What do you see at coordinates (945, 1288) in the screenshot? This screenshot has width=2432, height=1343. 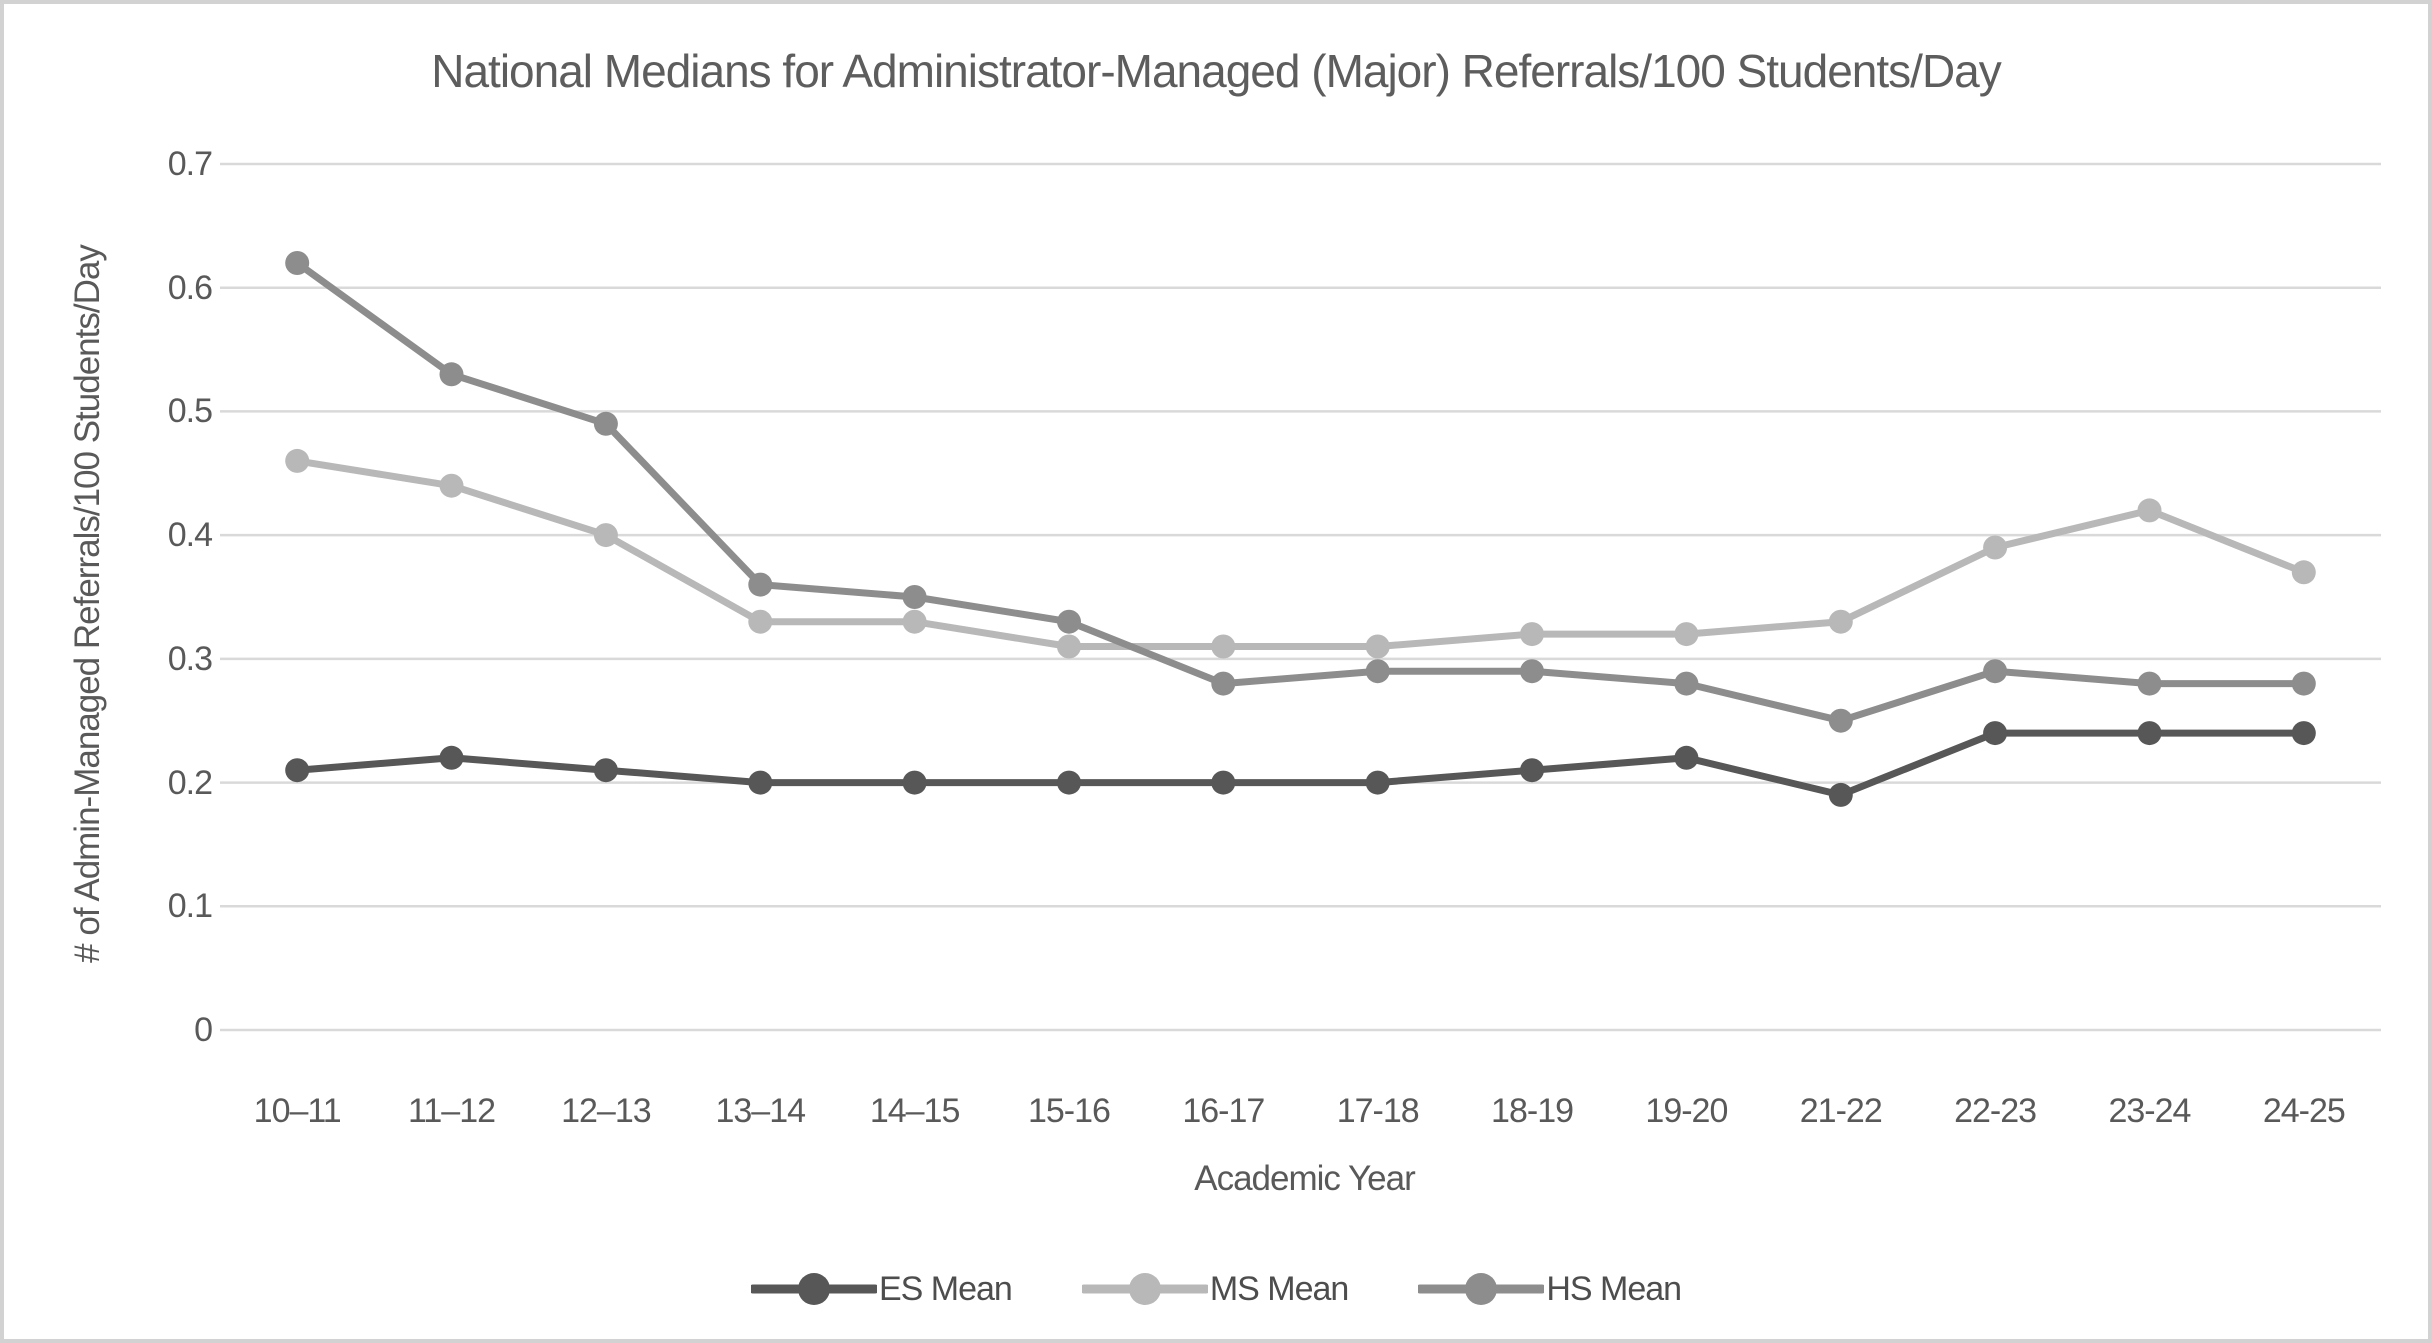 I see `legend-label: ES Mean` at bounding box center [945, 1288].